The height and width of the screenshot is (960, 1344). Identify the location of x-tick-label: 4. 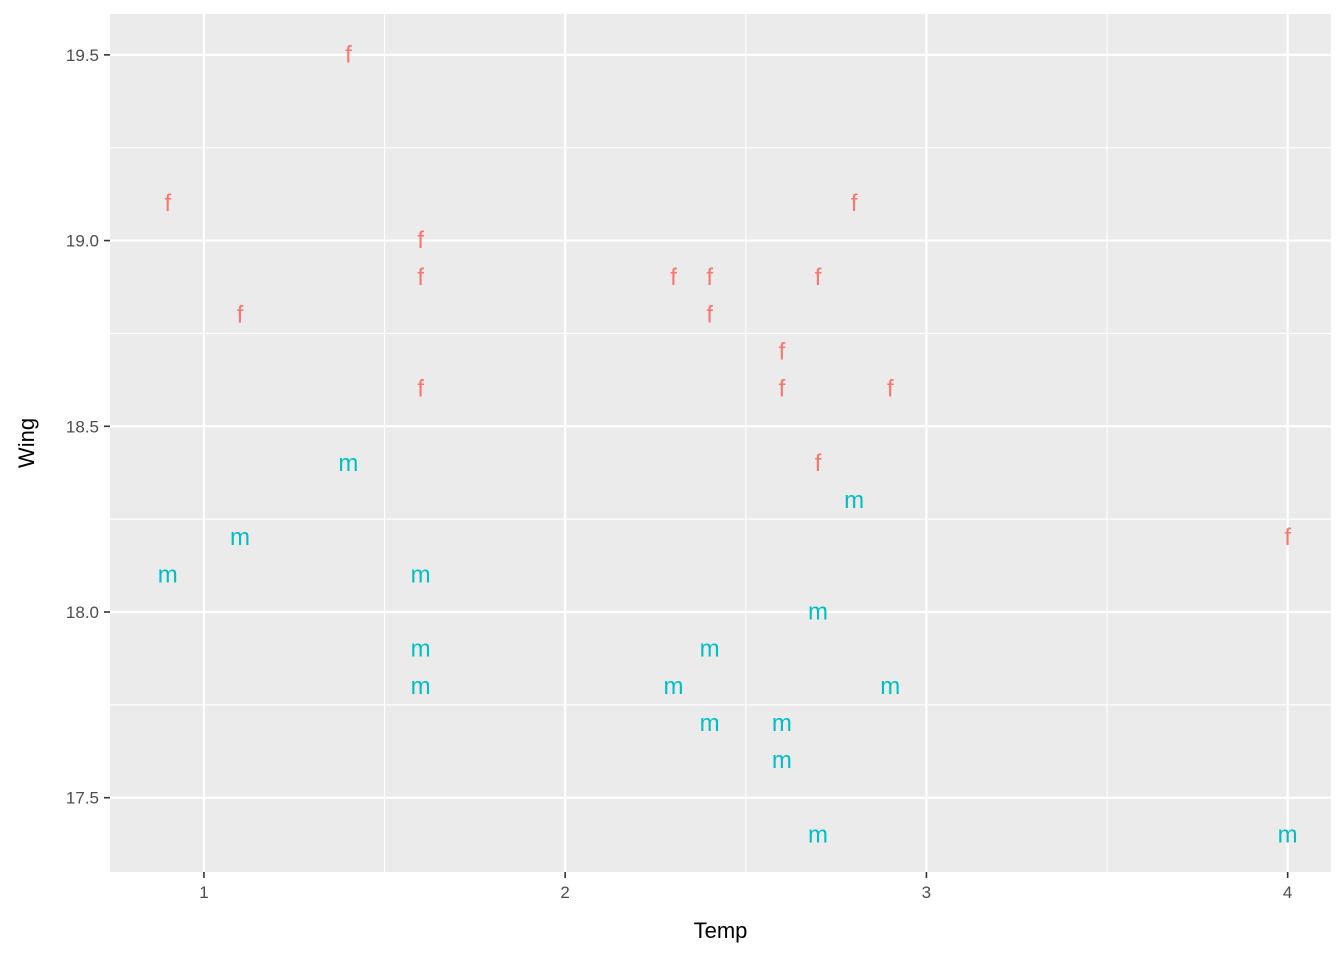
(1287, 892).